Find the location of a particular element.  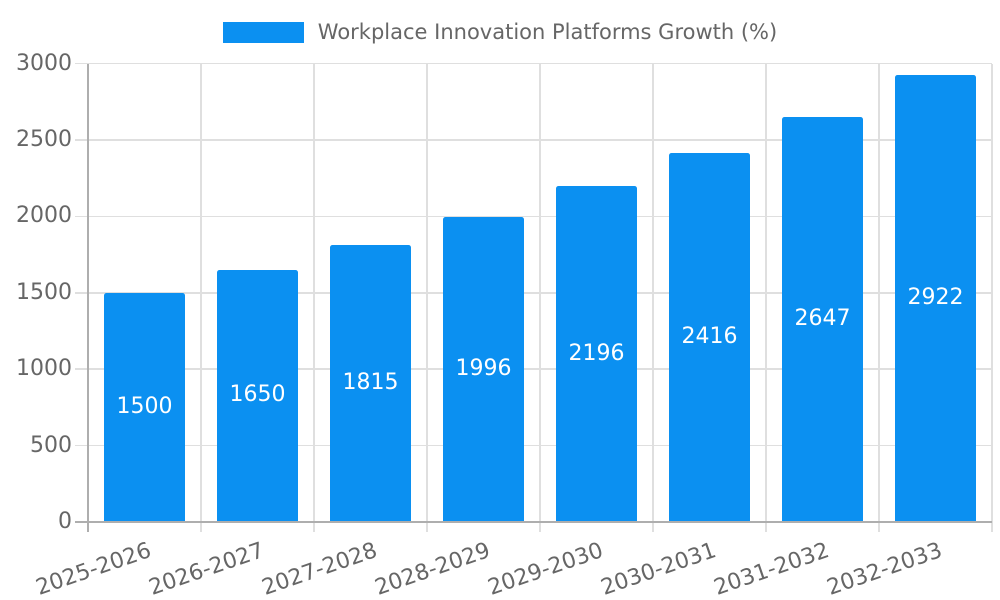

x-axis-line is located at coordinates (533, 522).